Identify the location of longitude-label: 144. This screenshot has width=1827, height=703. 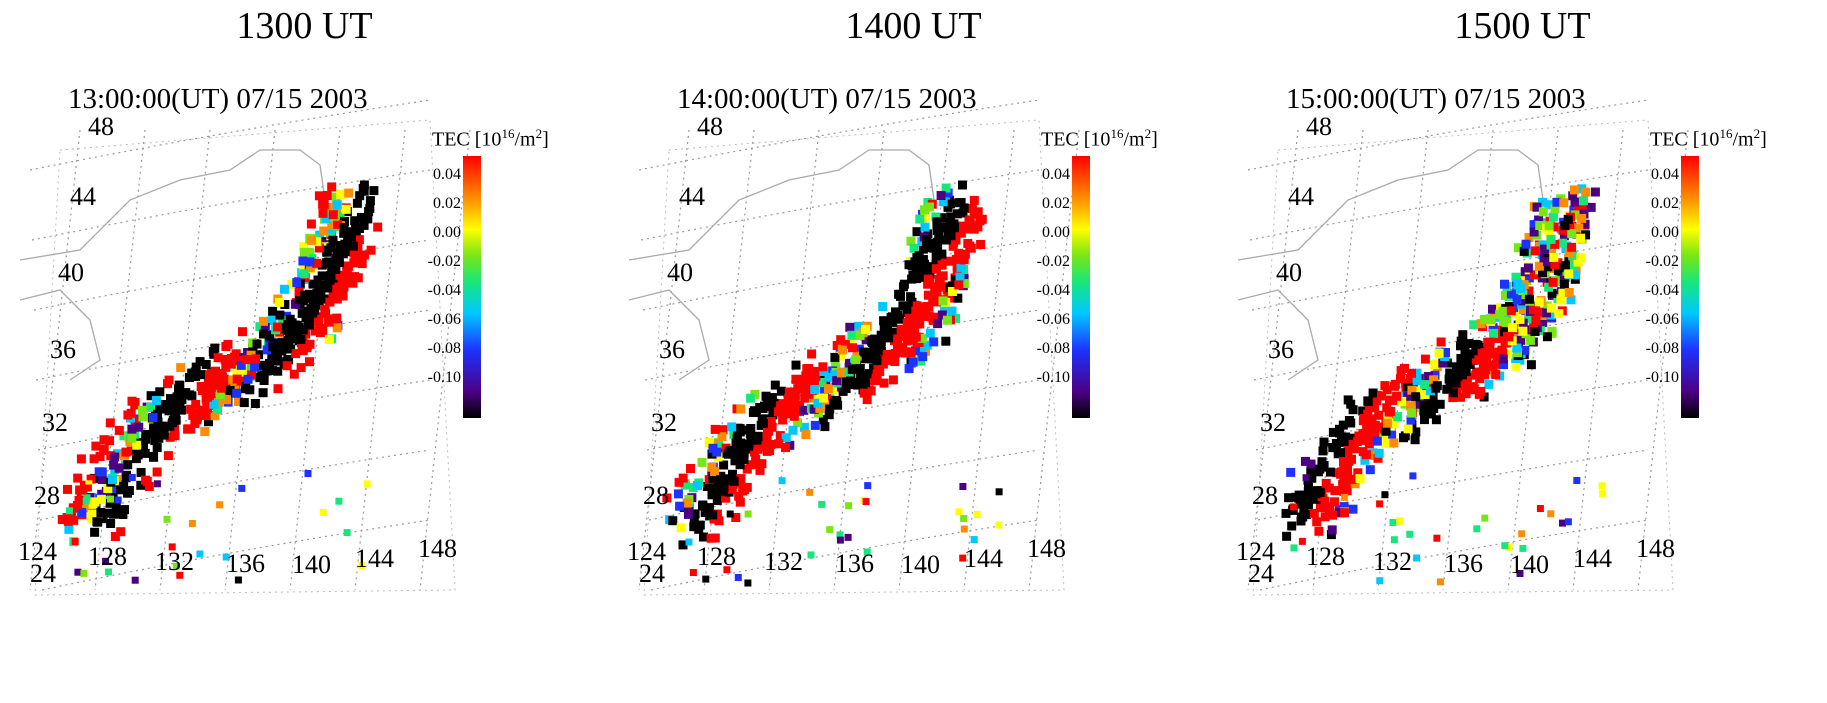
(374, 558).